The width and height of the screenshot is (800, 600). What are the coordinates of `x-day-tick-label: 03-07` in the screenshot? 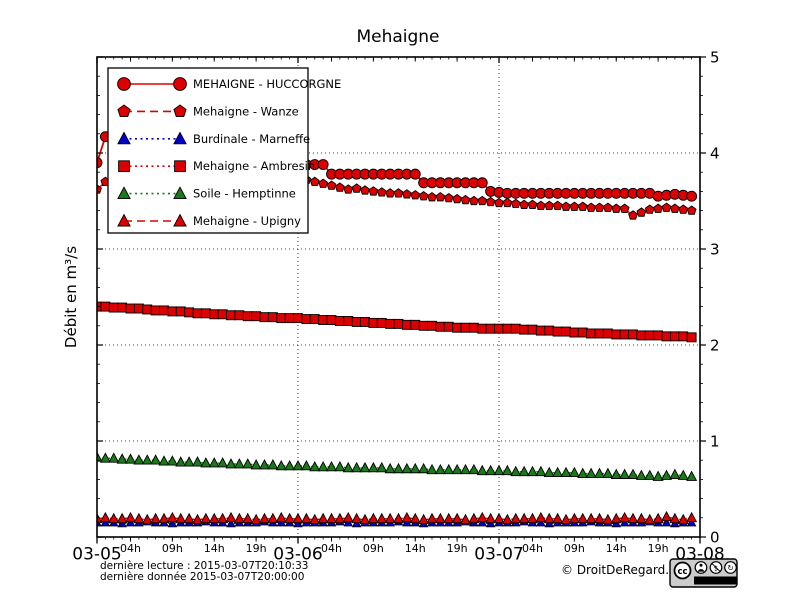 It's located at (498, 555).